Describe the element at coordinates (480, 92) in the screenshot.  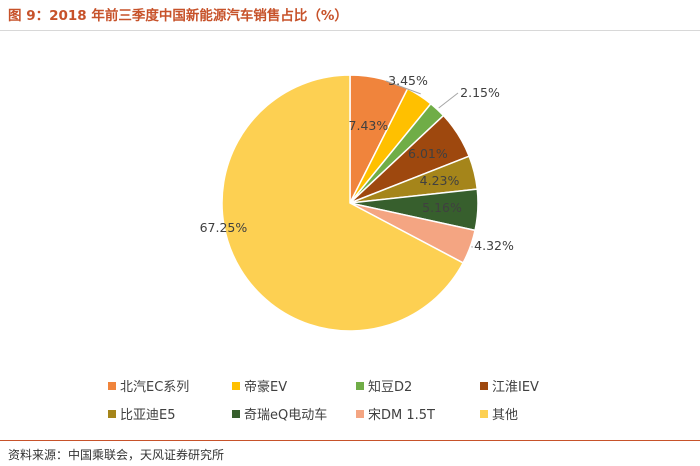
I see `slice-label: 2.15%` at that location.